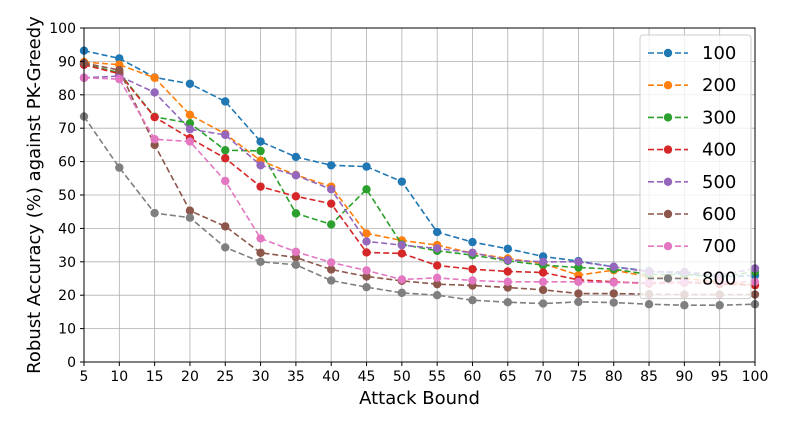 The image size is (793, 431). What do you see at coordinates (261, 377) in the screenshot?
I see `x-tick-label: 30` at bounding box center [261, 377].